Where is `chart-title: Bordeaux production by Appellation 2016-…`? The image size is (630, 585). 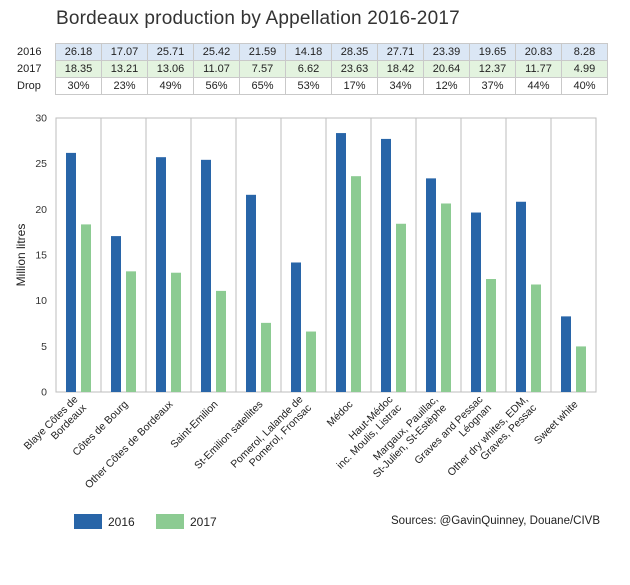 chart-title: Bordeaux production by Appellation 2016-… is located at coordinates (258, 18).